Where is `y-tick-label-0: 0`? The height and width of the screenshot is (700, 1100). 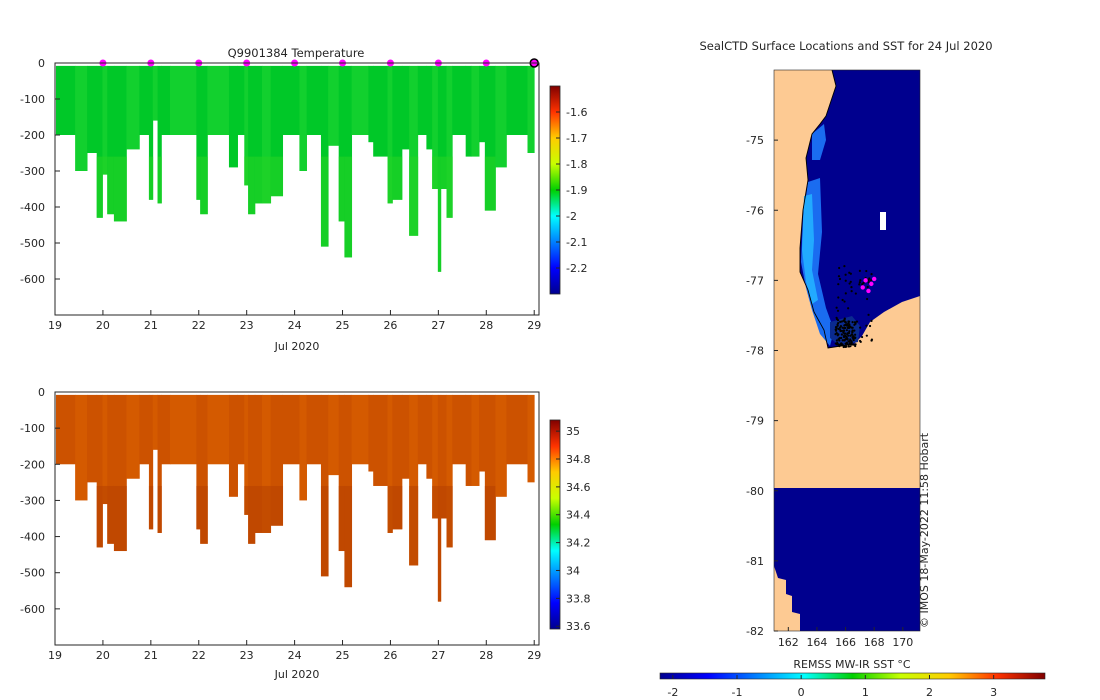 y-tick-label-0: 0 is located at coordinates (41, 63).